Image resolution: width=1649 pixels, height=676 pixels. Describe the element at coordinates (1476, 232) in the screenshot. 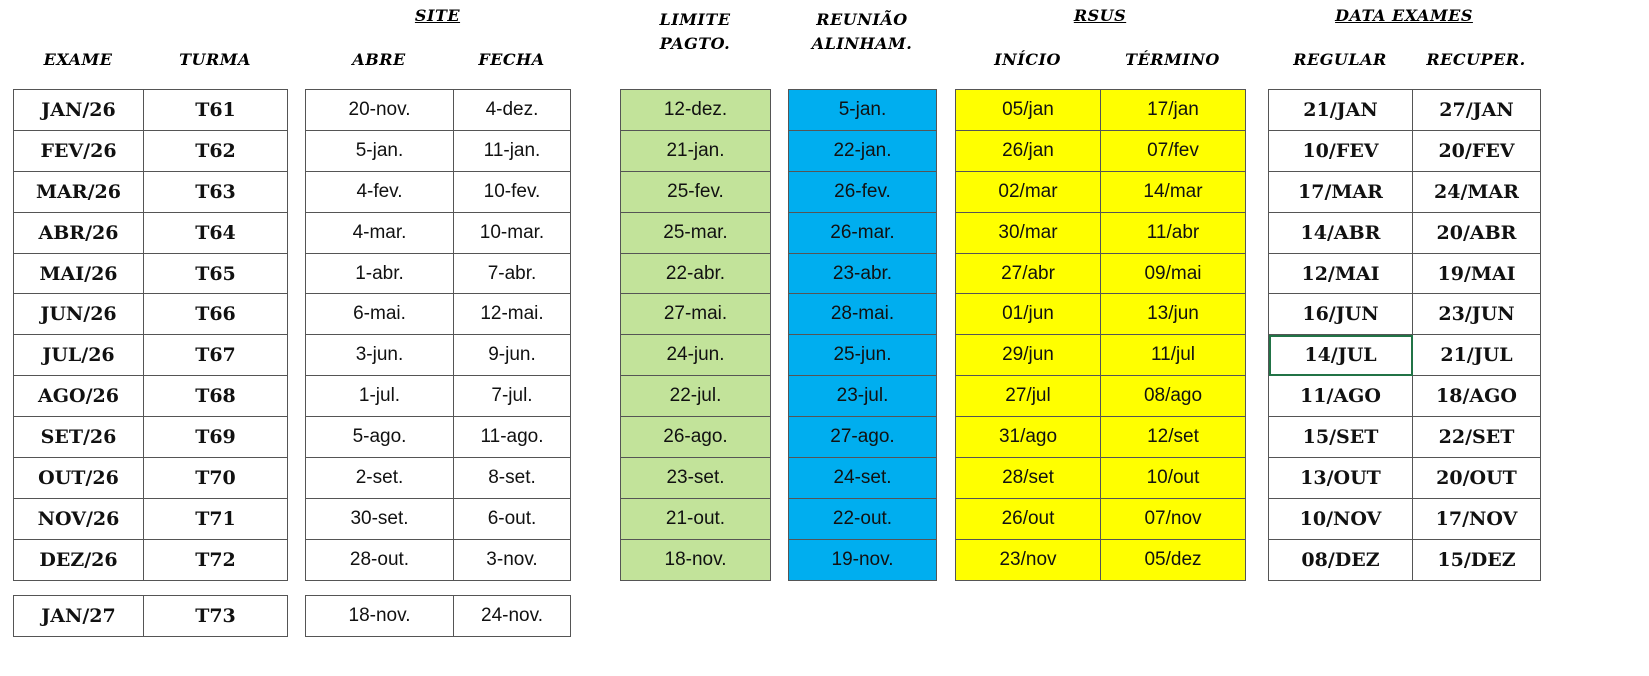

I see `cell-recuper: 20/ABR` at that location.